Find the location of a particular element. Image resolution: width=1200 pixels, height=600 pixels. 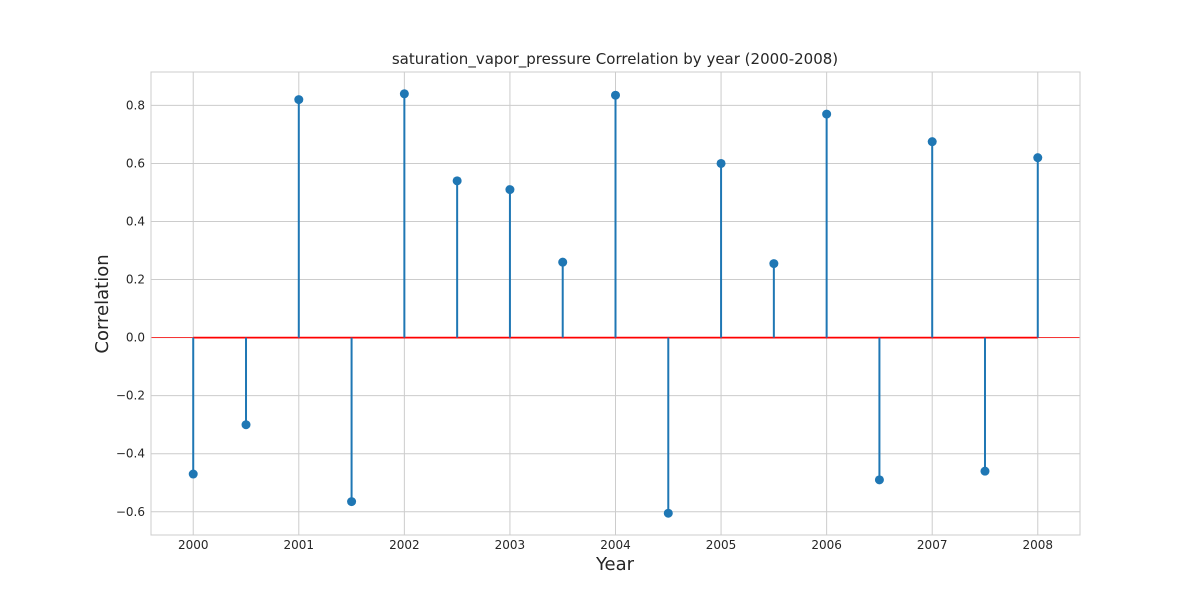

x-tick-labels: 2000 2001 2002 2003 2004 2005 2006 2007 2008 is located at coordinates (615, 545).